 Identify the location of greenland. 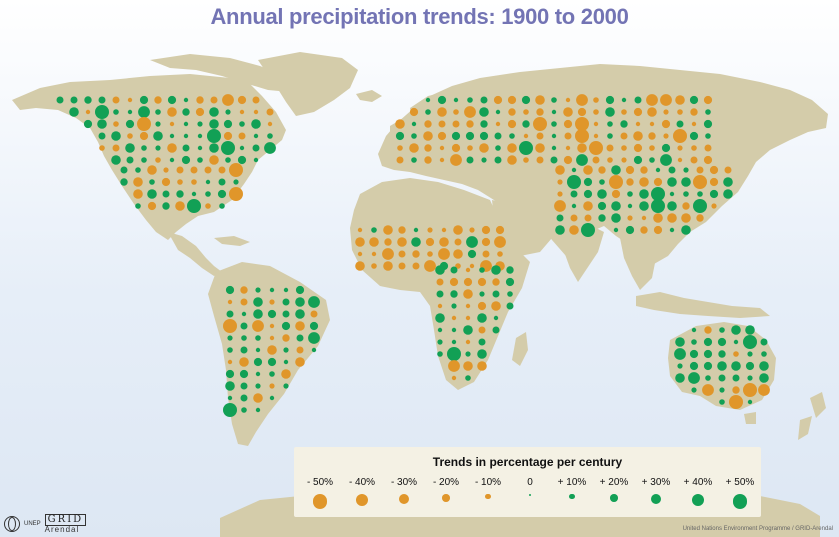
(308, 84).